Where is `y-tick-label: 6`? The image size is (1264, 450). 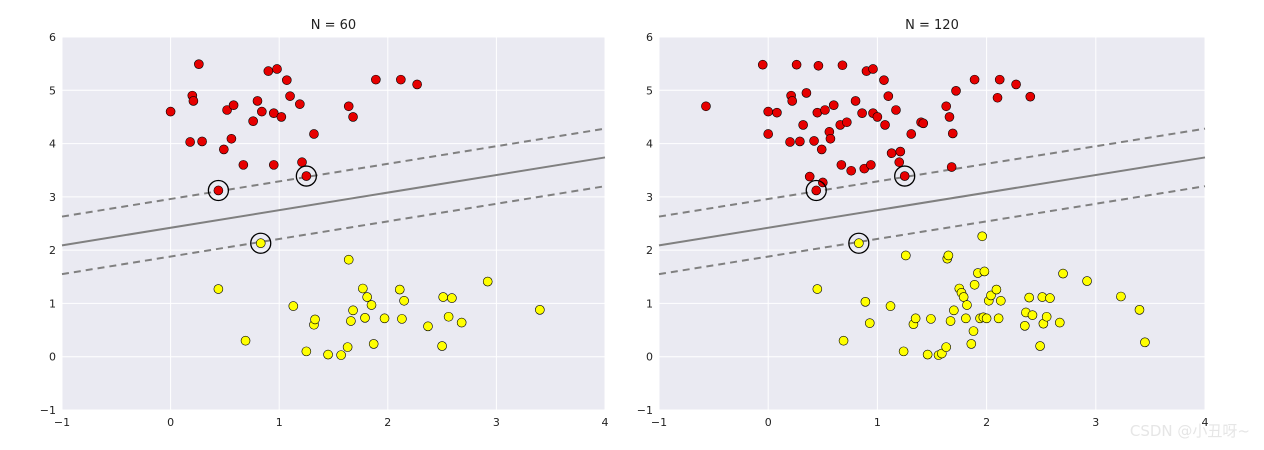
y-tick-label: 6 is located at coordinates (52, 37).